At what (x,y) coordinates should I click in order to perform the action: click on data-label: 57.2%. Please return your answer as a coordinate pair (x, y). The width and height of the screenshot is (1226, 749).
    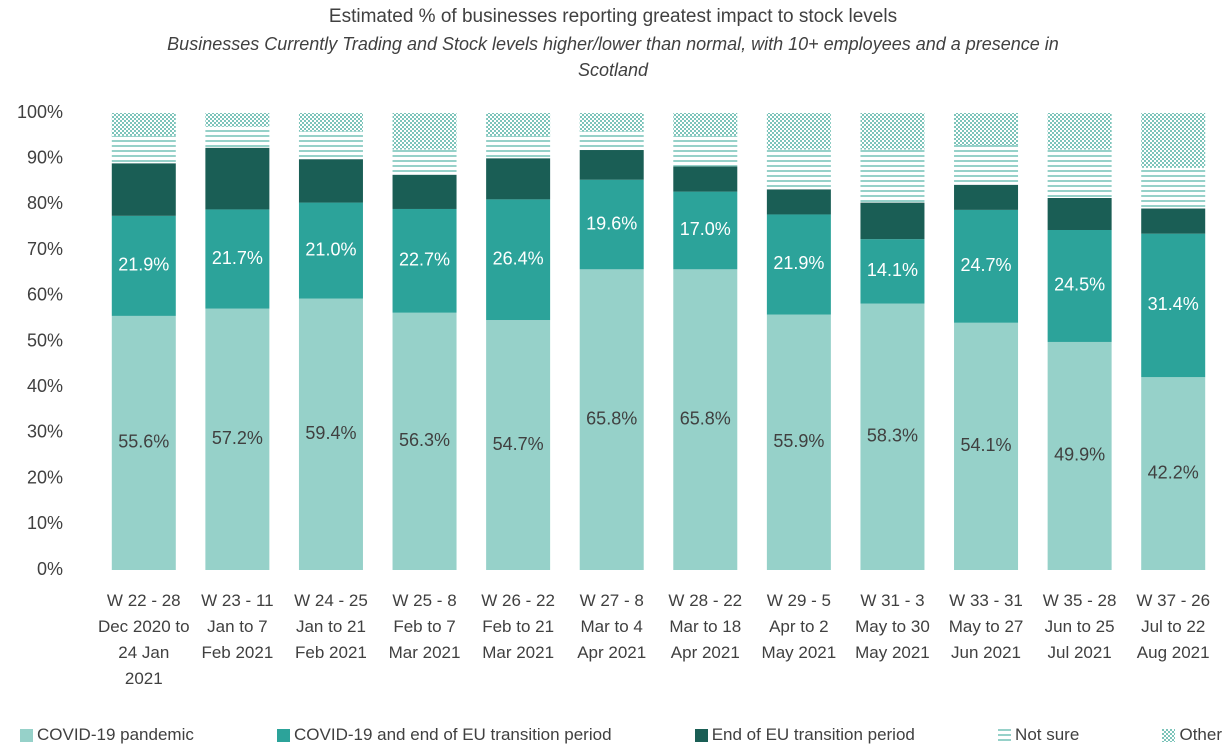
    Looking at the image, I should click on (237, 438).